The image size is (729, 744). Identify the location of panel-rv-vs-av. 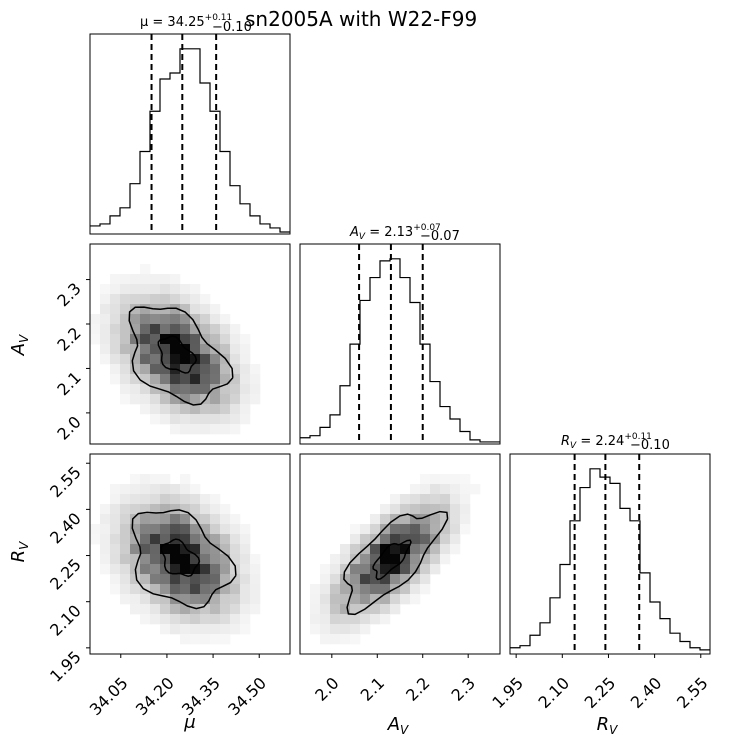
(400, 554).